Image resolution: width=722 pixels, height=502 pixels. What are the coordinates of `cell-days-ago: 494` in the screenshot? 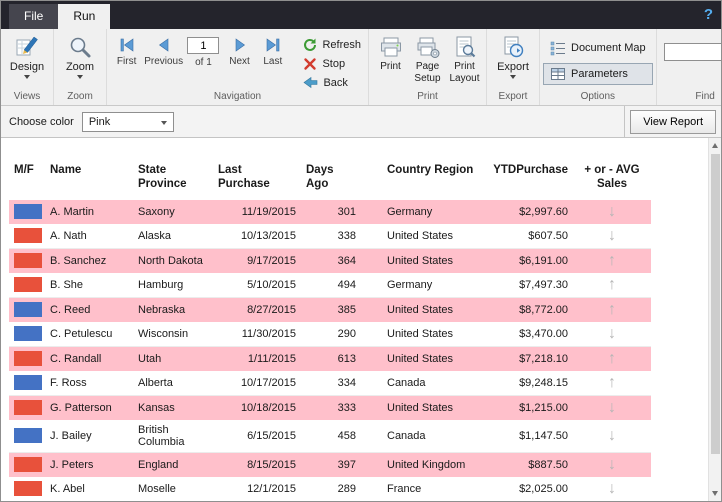 It's located at (346, 284).